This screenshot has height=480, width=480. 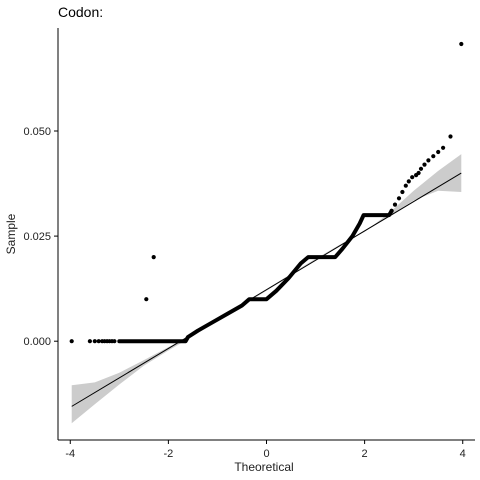 I want to click on x-tick-label: 4, so click(x=463, y=454).